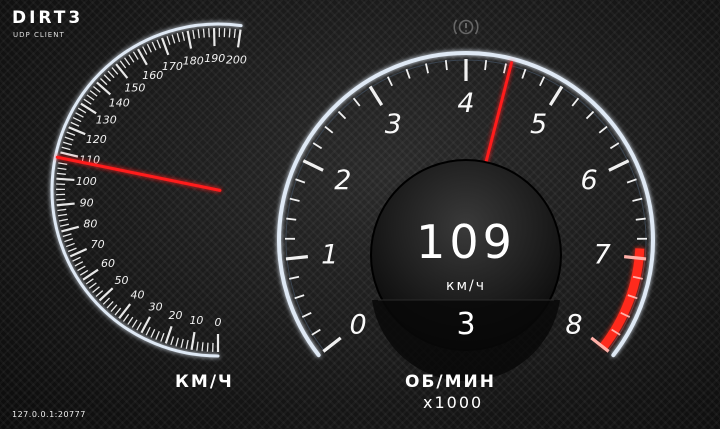 The height and width of the screenshot is (429, 720). I want to click on tachometer-rpm-label: 3, so click(393, 124).